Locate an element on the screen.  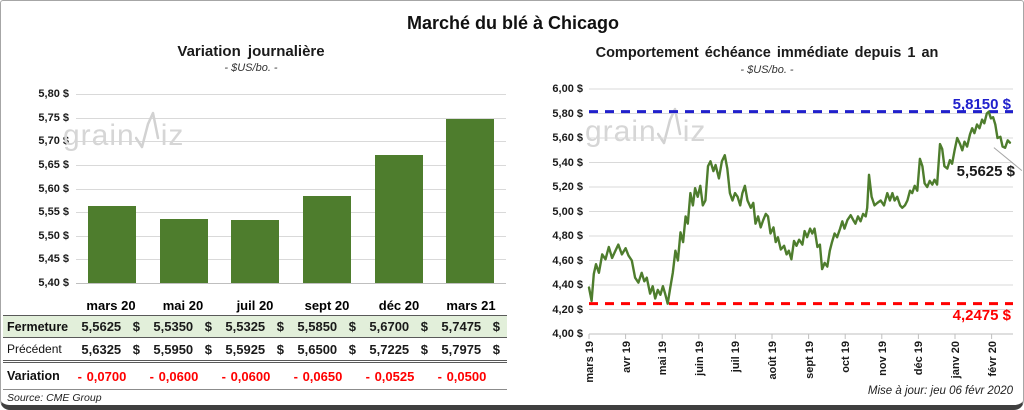
x-tick-label: sept 19 is located at coordinates (809, 360).